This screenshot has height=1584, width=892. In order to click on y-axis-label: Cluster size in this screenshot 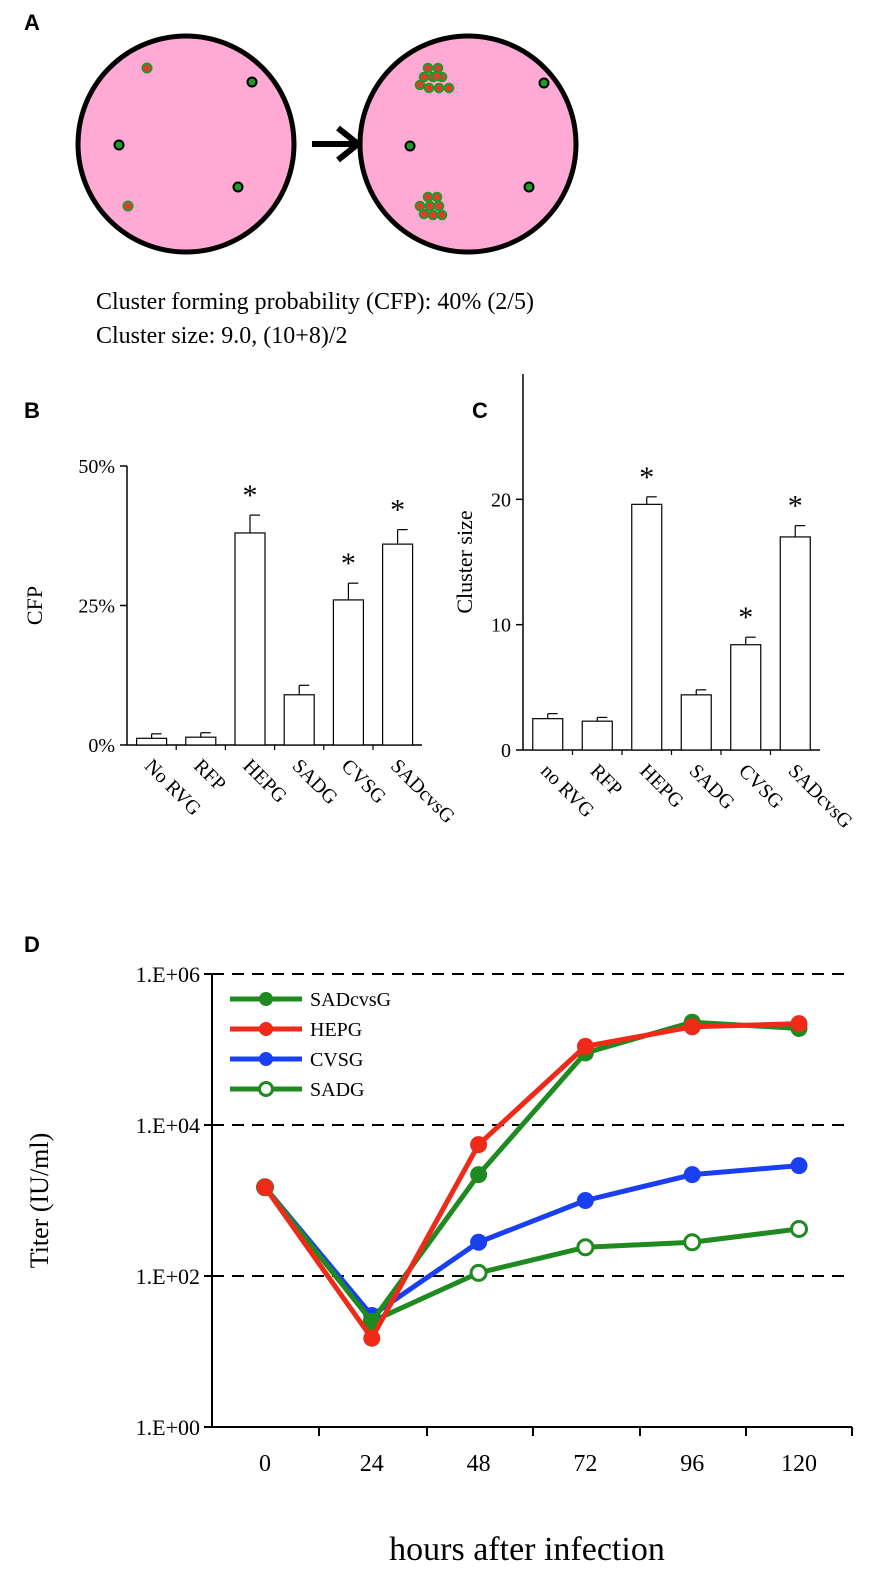, I will do `click(464, 561)`.